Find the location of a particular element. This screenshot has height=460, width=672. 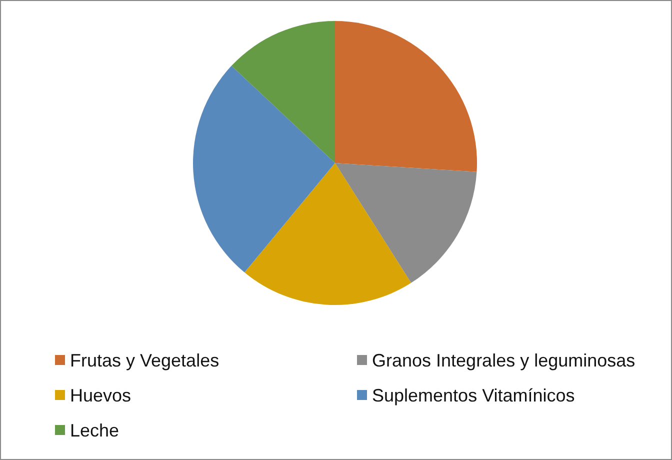

legend-label: Leche is located at coordinates (95, 430).